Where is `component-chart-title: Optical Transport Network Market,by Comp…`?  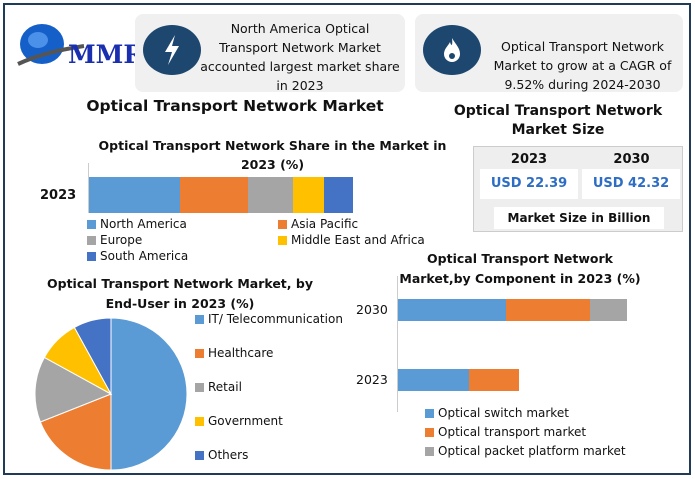
component-chart-title: Optical Transport Network Market,by Comp… is located at coordinates (520, 268).